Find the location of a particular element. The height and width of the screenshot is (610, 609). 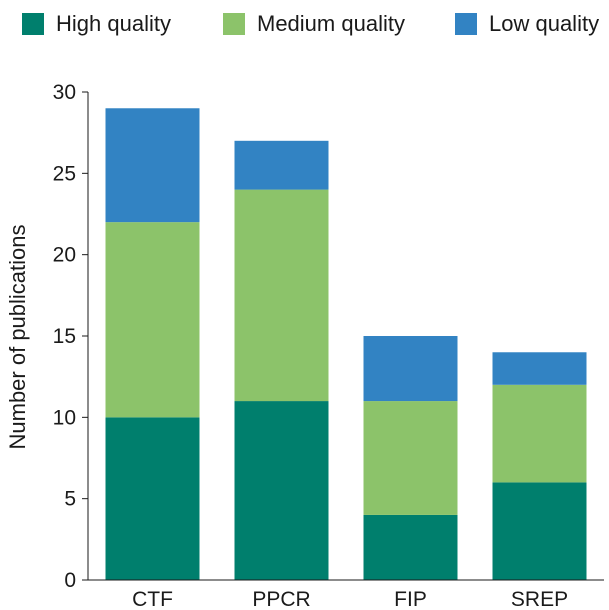

y-tick-label-10: 10 is located at coordinates (64, 417).